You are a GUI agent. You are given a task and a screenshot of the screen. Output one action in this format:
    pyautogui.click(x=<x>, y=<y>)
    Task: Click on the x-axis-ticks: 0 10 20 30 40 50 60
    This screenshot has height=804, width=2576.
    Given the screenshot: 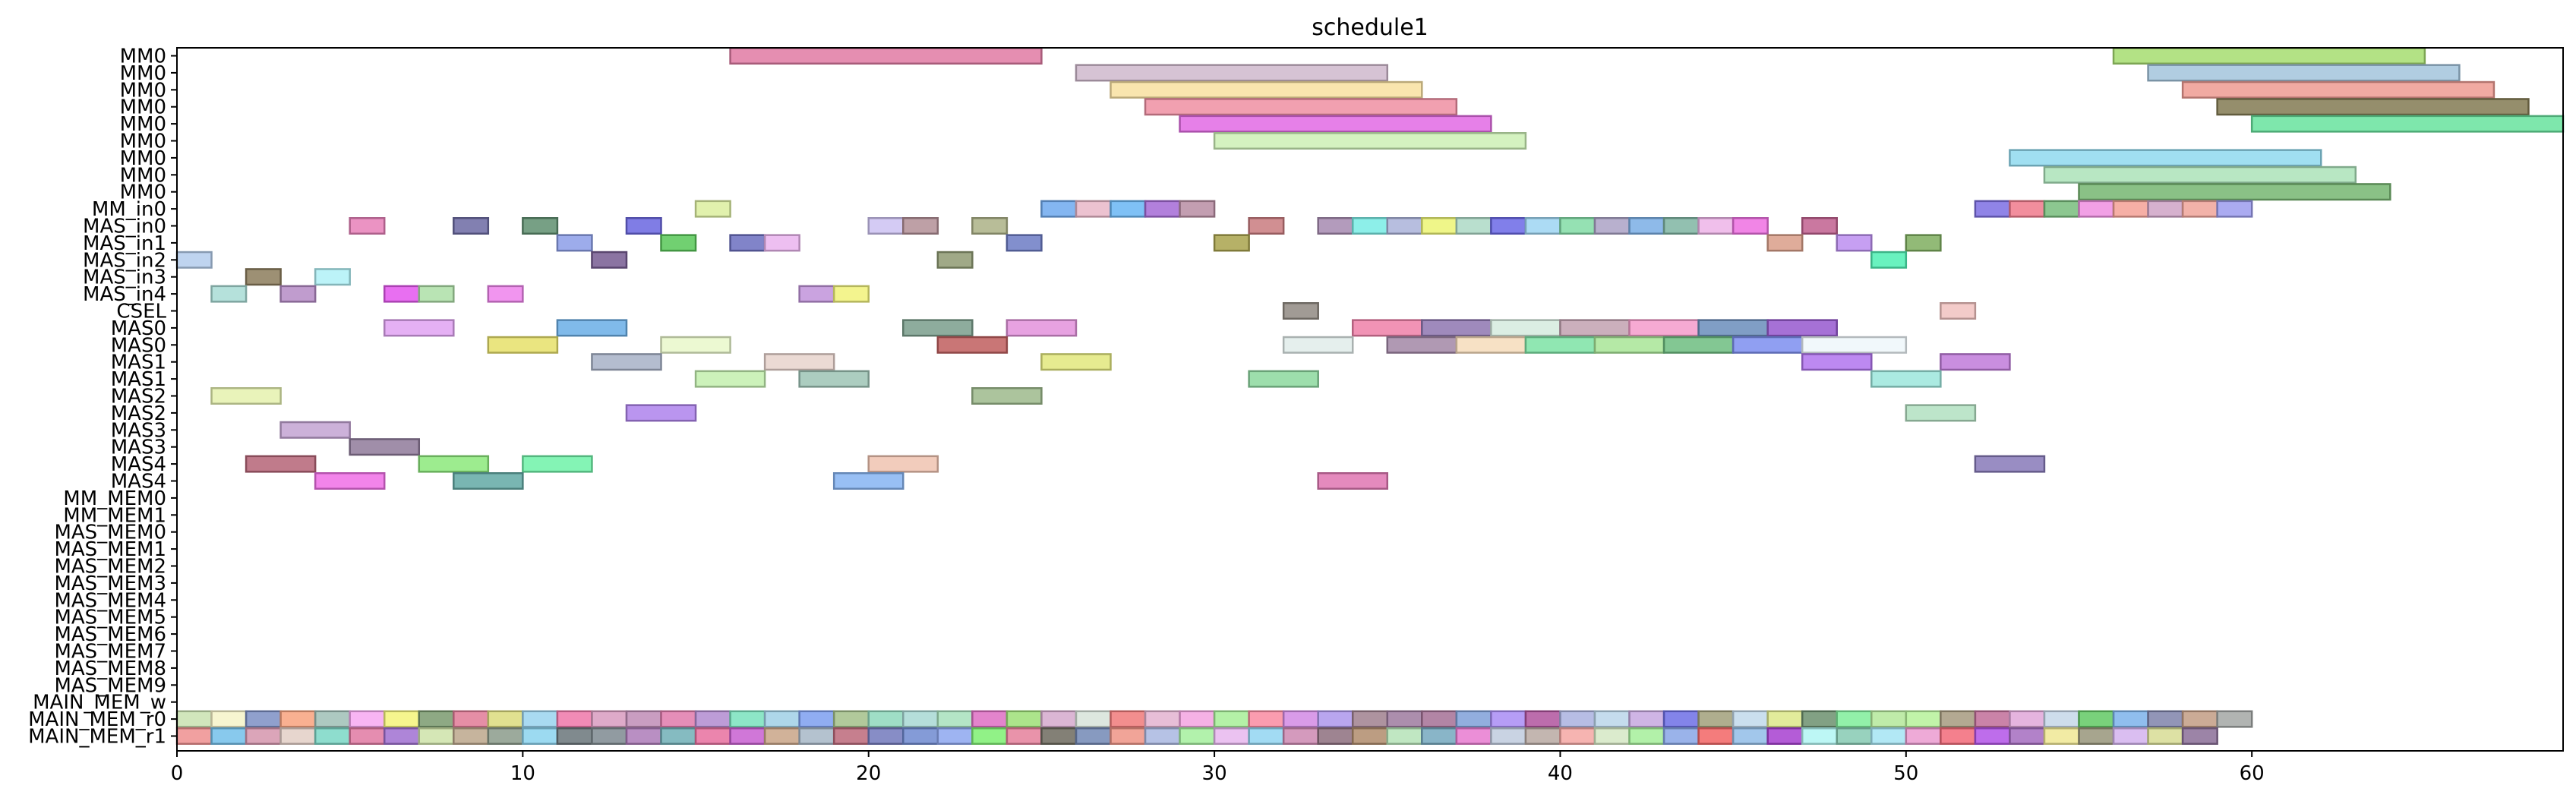 What is the action you would take?
    pyautogui.click(x=1218, y=768)
    